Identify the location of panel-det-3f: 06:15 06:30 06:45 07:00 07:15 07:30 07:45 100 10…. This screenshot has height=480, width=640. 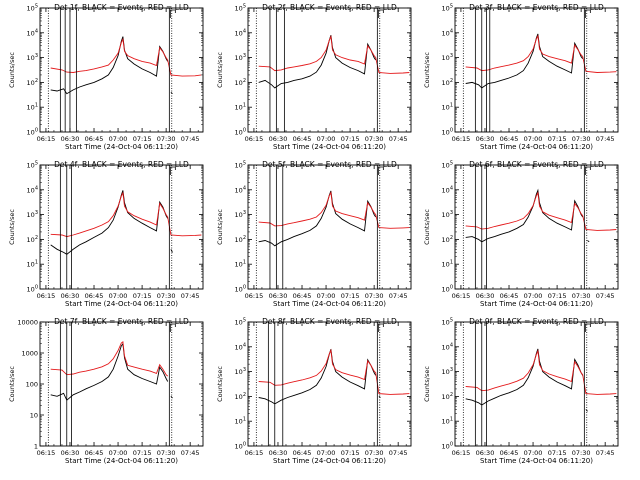
(521, 77).